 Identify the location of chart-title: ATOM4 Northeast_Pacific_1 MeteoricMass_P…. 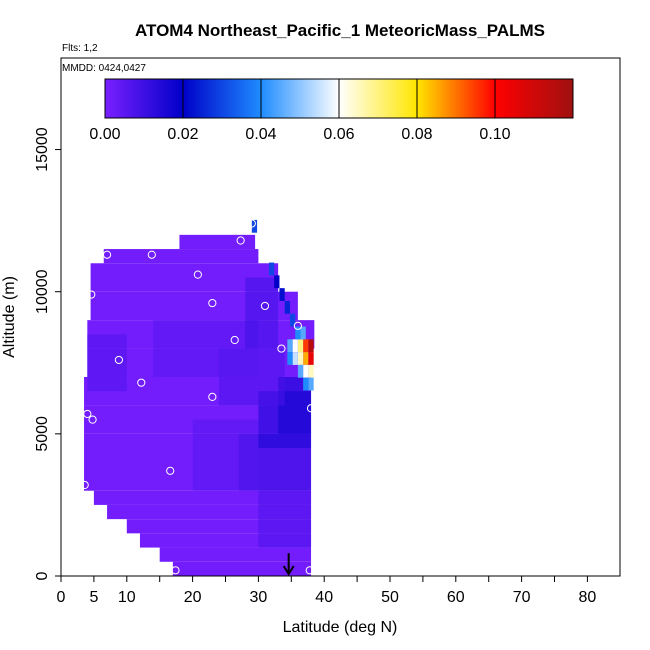
(340, 30).